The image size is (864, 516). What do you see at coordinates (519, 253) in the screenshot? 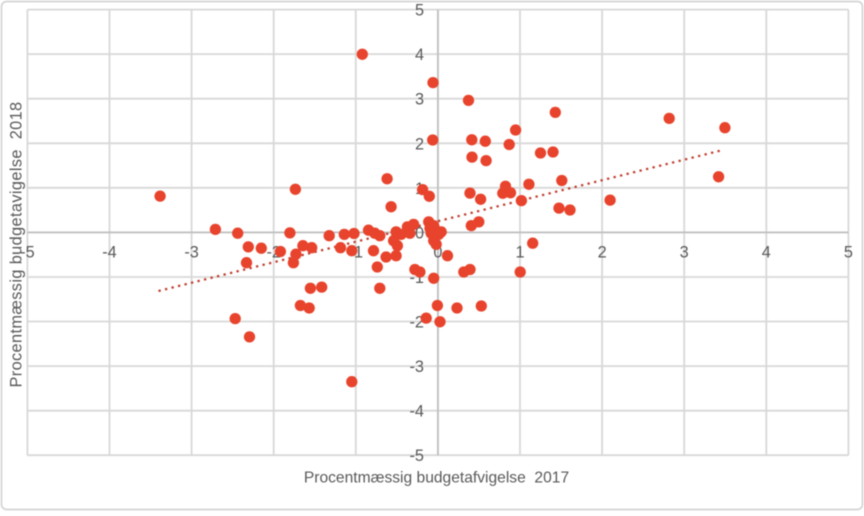
I see `svg-text: 1` at bounding box center [519, 253].